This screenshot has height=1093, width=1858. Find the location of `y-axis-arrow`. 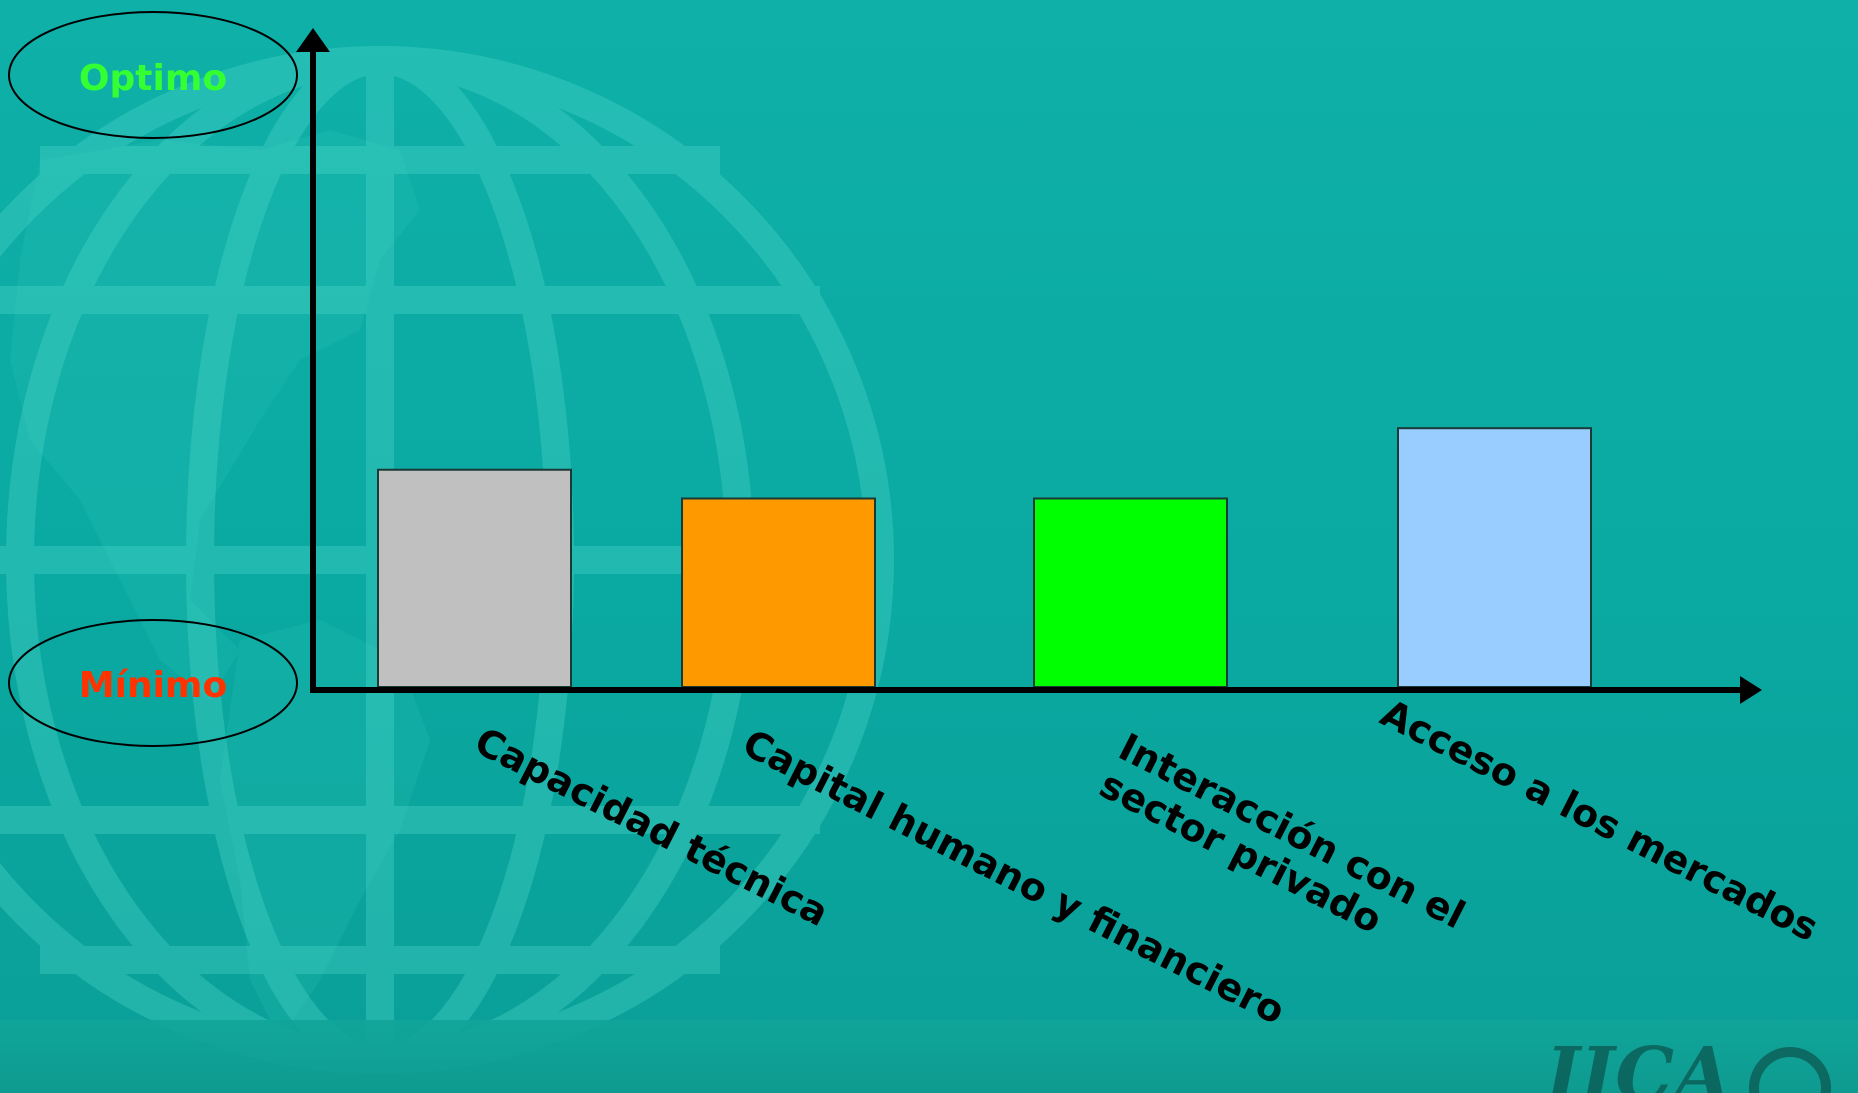

y-axis-arrow is located at coordinates (313, 40).